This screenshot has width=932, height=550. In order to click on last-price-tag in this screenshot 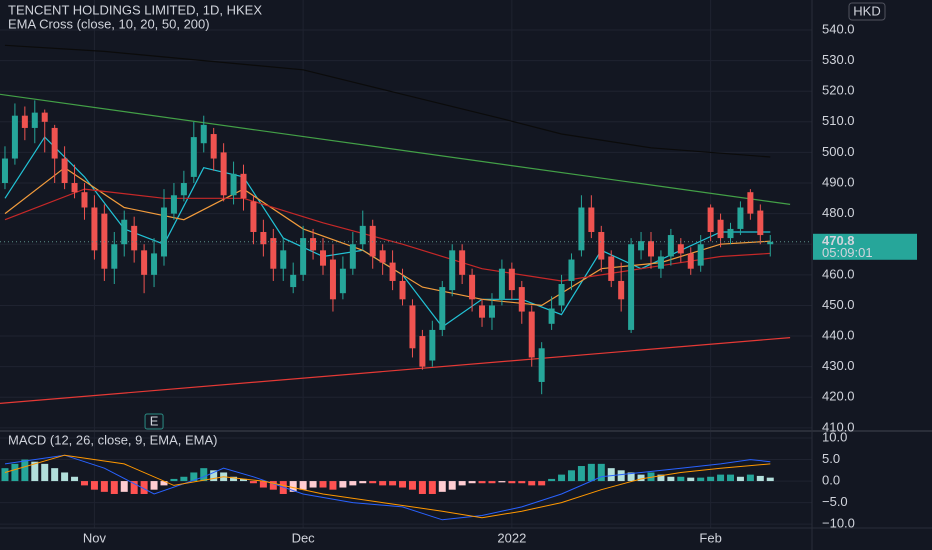, I will do `click(865, 246)`.